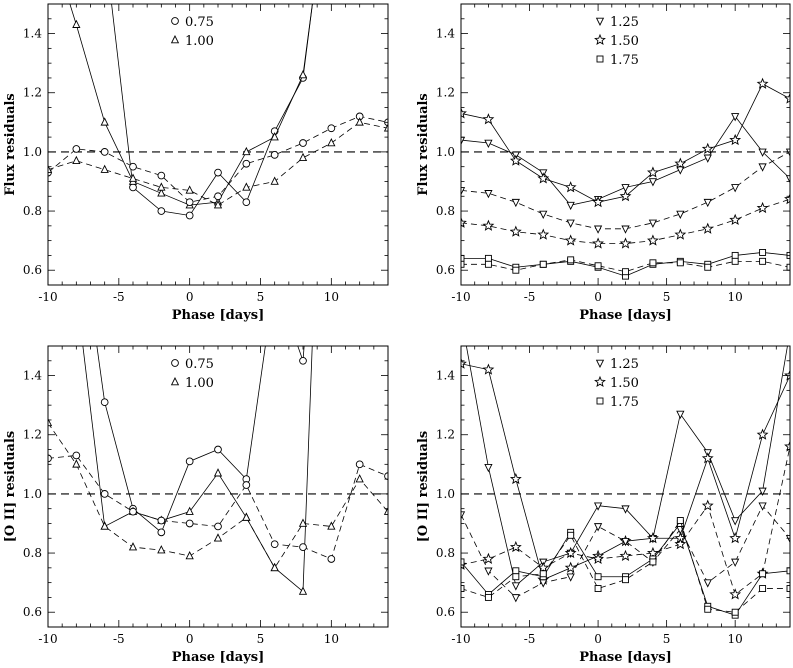 The height and width of the screenshot is (668, 793). I want to click on y-tick-label: 1.4, so click(445, 376).